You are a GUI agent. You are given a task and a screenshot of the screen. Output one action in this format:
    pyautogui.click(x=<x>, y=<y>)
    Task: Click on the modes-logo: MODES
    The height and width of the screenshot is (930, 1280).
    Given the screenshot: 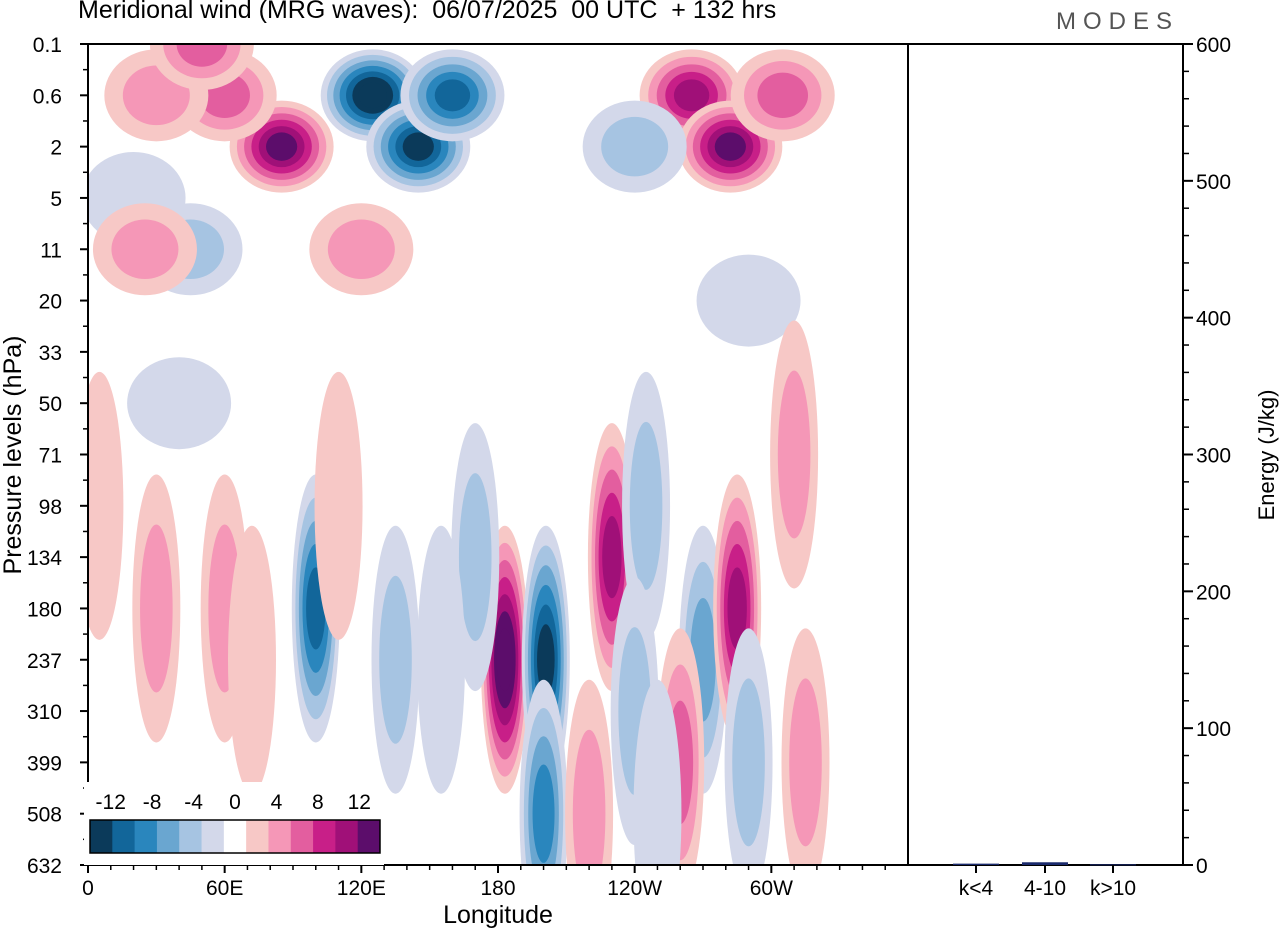 What is the action you would take?
    pyautogui.click(x=1118, y=21)
    